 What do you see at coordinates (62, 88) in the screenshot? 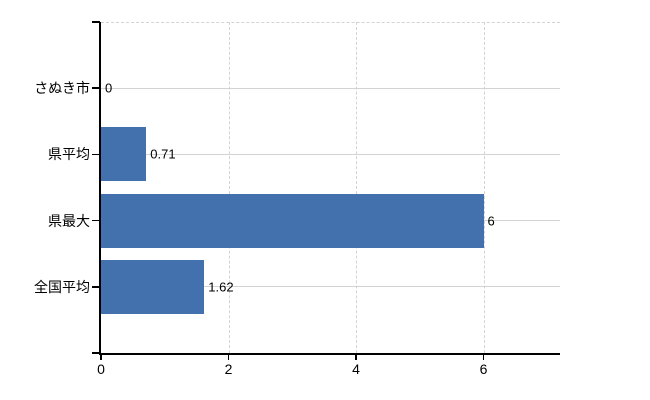
I see `category-label: さぬき市` at bounding box center [62, 88].